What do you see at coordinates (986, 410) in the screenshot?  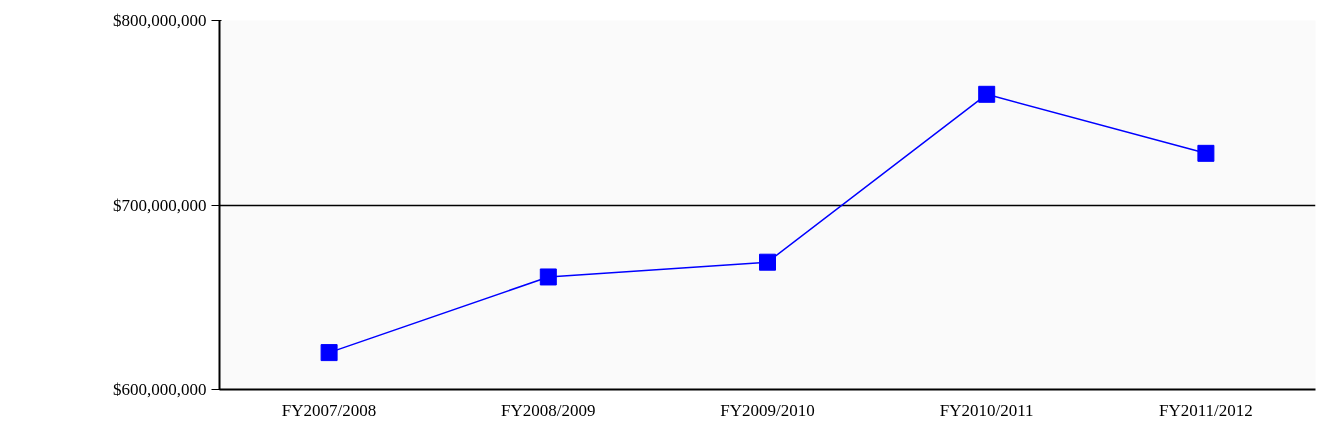 I see `x-tick-label: FY2010/2011` at bounding box center [986, 410].